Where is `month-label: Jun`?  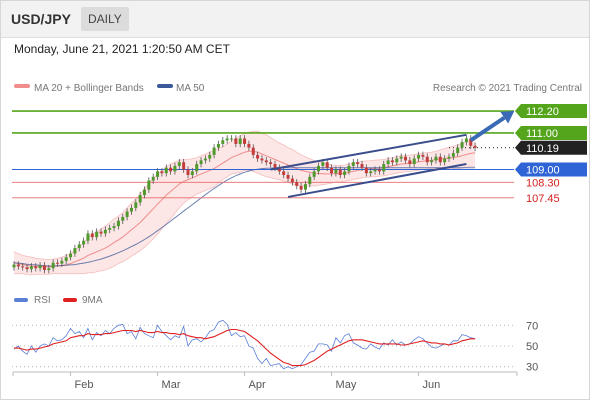
month-label: Jun is located at coordinates (432, 385).